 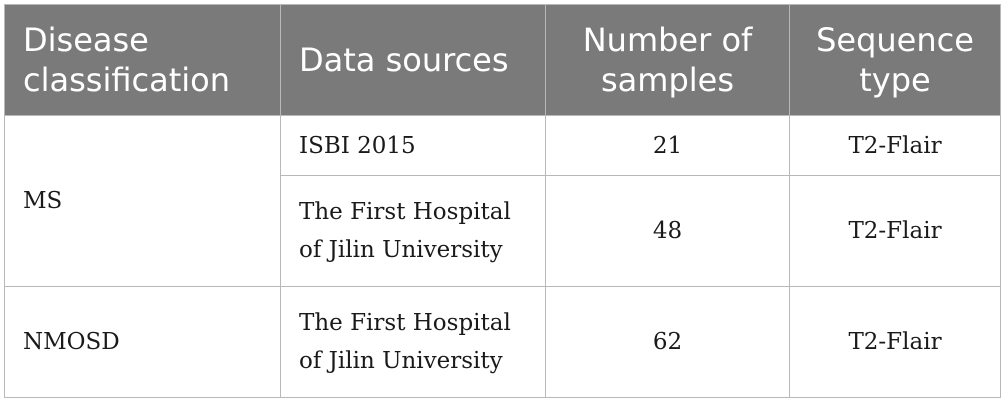 I want to click on disease-cell-nmosd: NMOSD, so click(x=142, y=342).